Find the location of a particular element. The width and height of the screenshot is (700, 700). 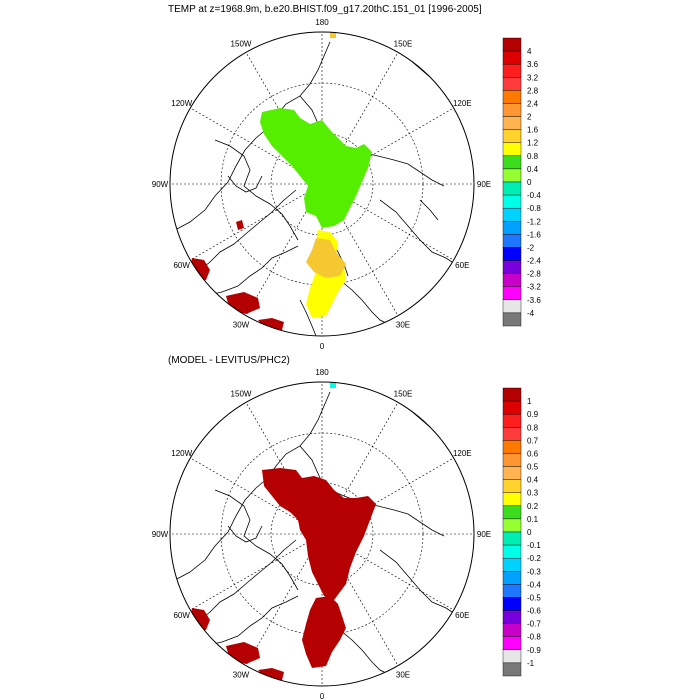

colorbar-label: 0.9 is located at coordinates (533, 414).